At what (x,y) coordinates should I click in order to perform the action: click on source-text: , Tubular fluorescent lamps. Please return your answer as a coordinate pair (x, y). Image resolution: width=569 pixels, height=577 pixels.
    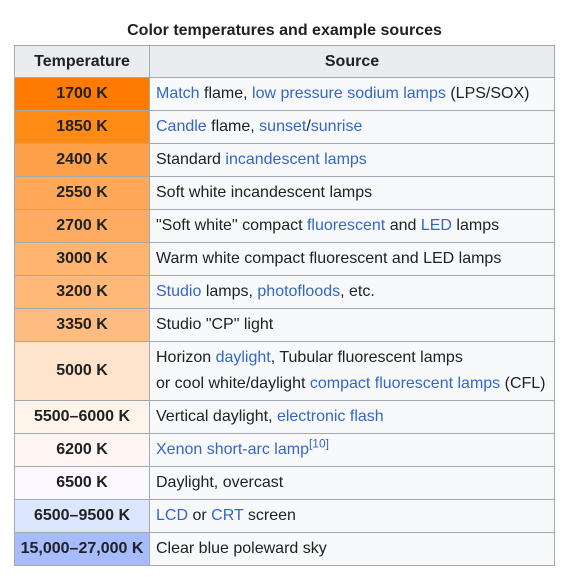
    Looking at the image, I should click on (366, 357).